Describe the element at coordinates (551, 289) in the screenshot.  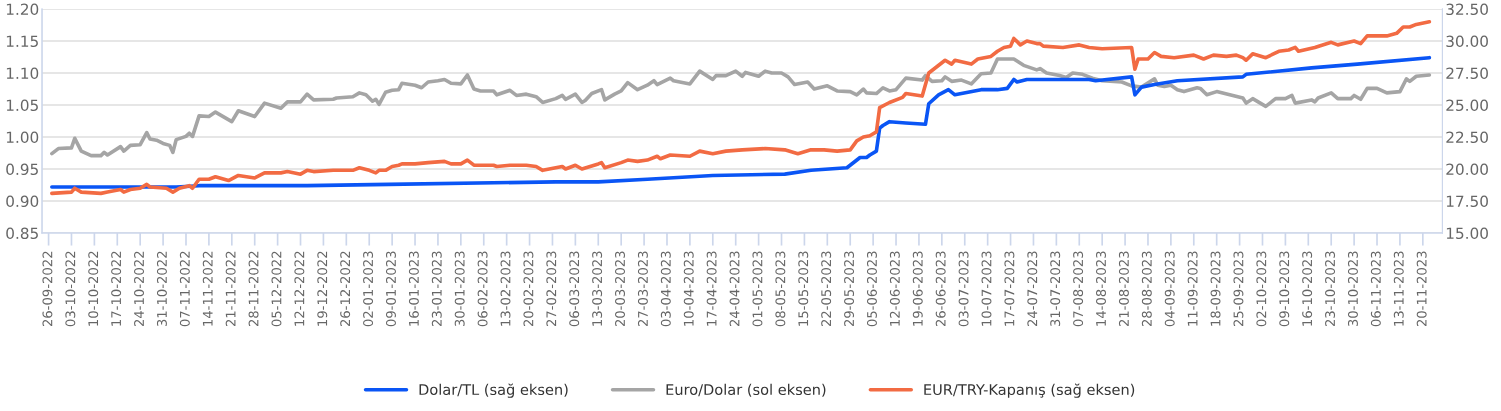
I see `x-tick-label: 27-02-2023` at that location.